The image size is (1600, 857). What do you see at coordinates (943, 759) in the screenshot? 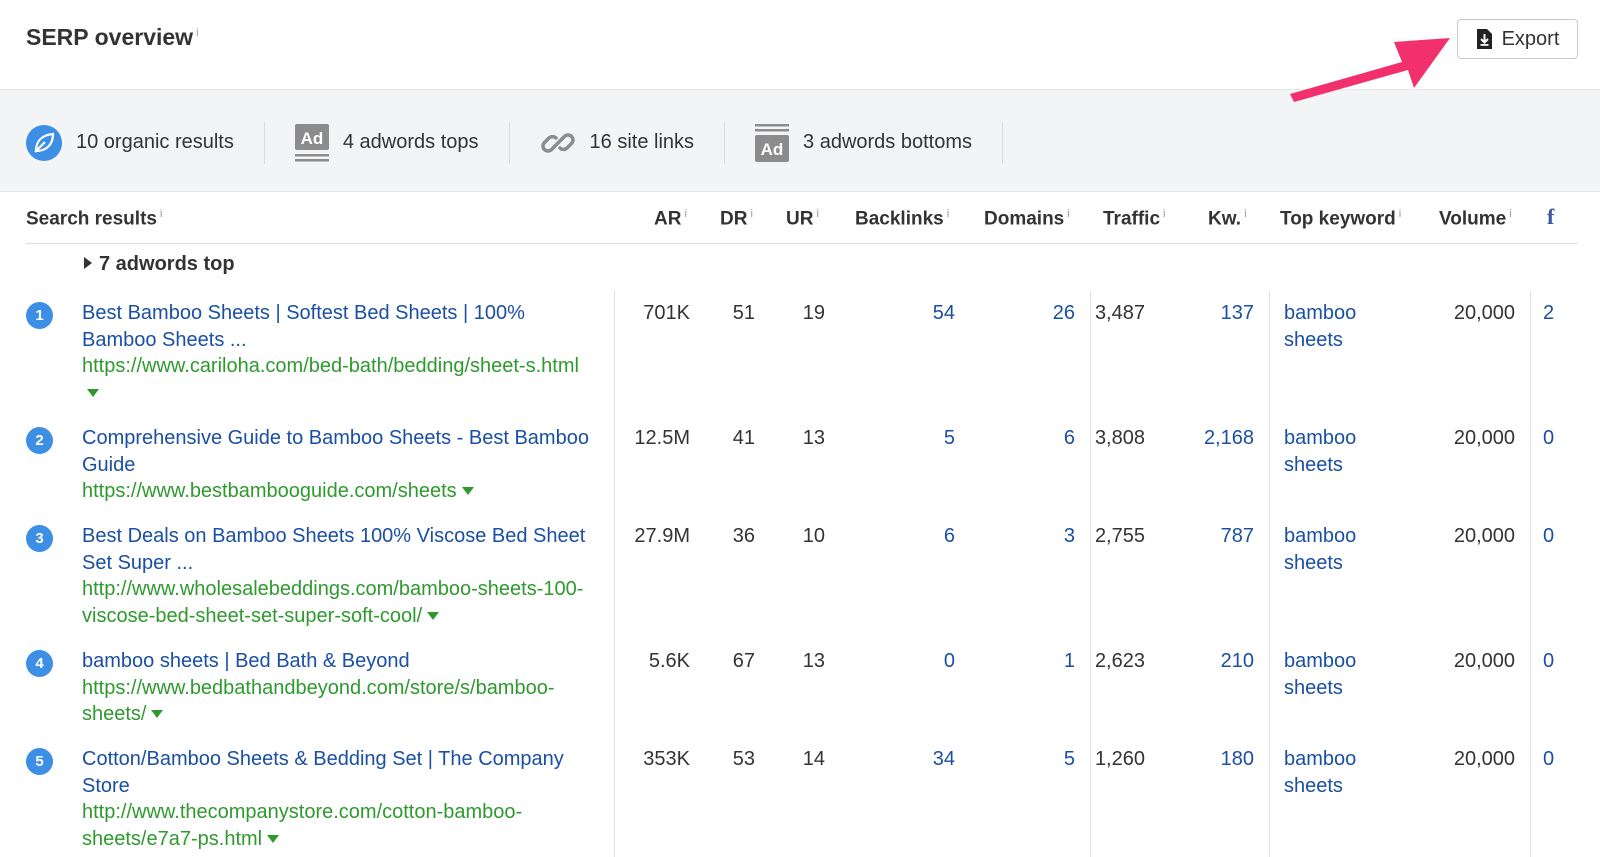
I see `backlinks-link: 34` at bounding box center [943, 759].